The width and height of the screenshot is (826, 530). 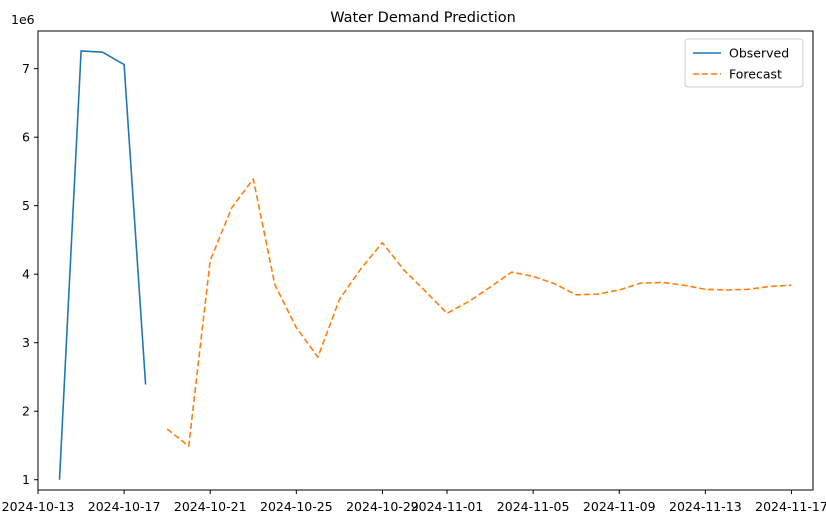 I want to click on x-tick-label: 2024-10-29, so click(x=382, y=506).